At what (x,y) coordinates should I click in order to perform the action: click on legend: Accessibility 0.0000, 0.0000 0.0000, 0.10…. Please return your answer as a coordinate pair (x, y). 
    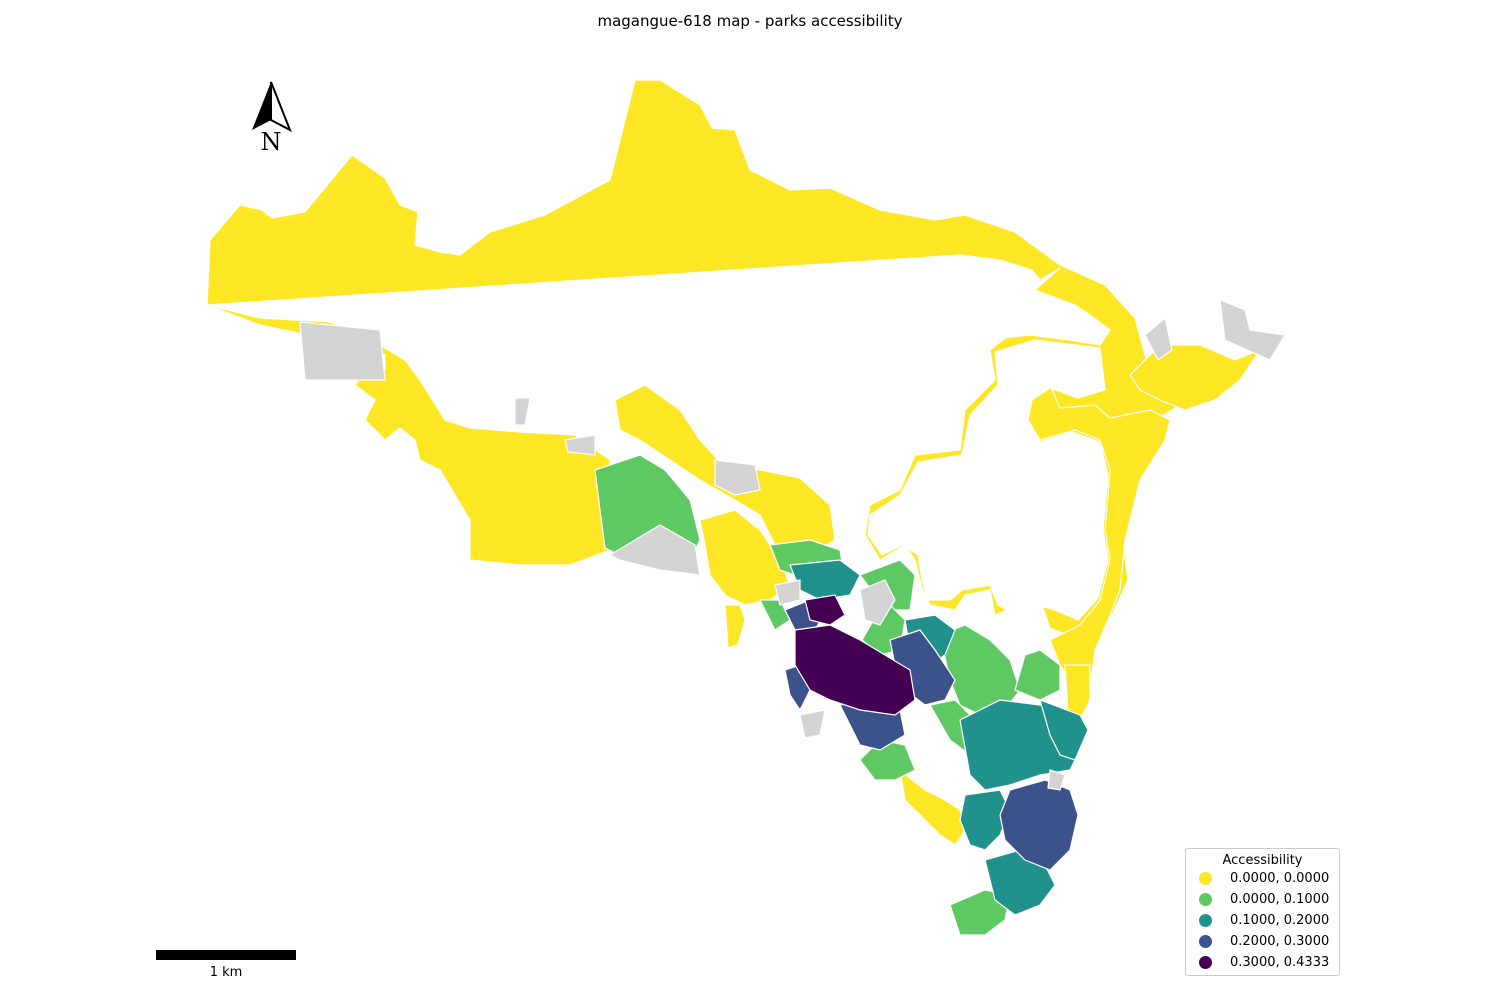
    Looking at the image, I should click on (1262, 912).